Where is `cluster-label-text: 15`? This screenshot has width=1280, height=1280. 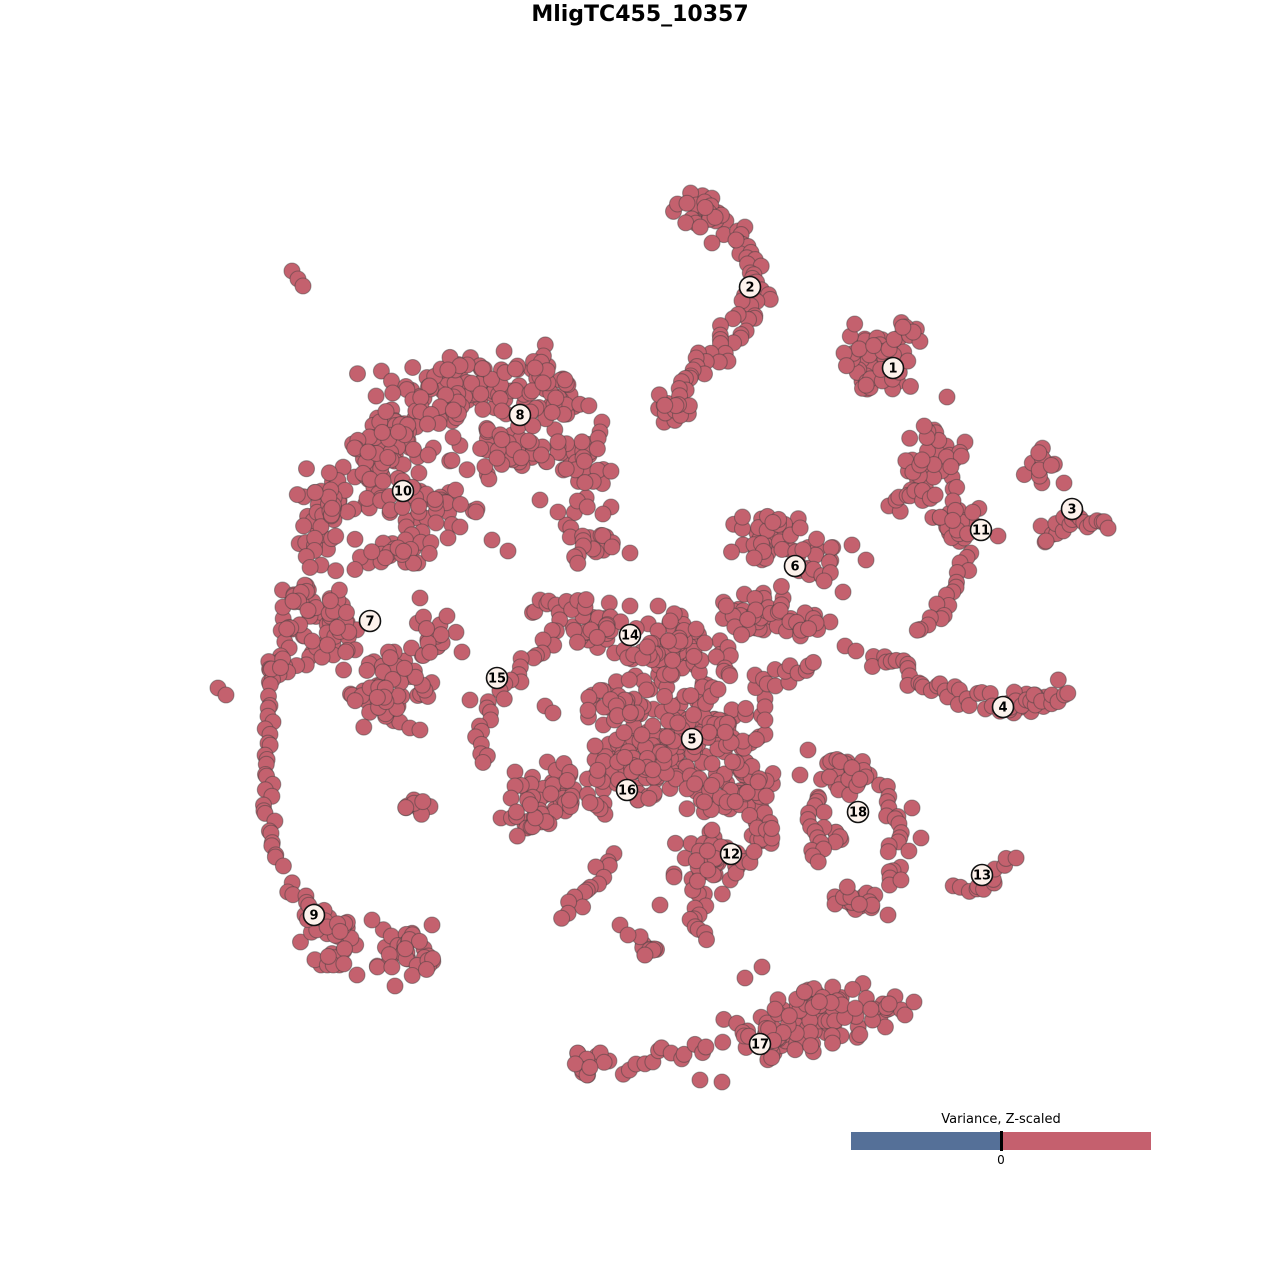 cluster-label-text: 15 is located at coordinates (497, 679).